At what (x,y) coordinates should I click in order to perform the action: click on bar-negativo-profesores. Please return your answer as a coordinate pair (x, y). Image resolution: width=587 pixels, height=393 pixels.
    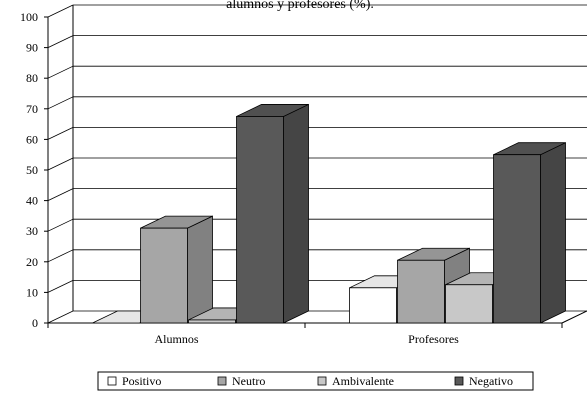
    Looking at the image, I should click on (529, 233).